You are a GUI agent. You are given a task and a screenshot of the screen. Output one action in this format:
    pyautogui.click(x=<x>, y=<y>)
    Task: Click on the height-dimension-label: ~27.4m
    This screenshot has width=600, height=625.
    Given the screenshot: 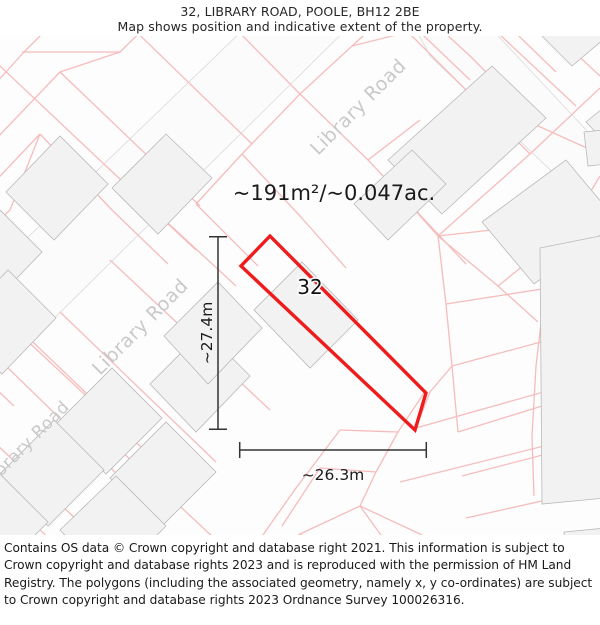 What is the action you would take?
    pyautogui.click(x=207, y=333)
    